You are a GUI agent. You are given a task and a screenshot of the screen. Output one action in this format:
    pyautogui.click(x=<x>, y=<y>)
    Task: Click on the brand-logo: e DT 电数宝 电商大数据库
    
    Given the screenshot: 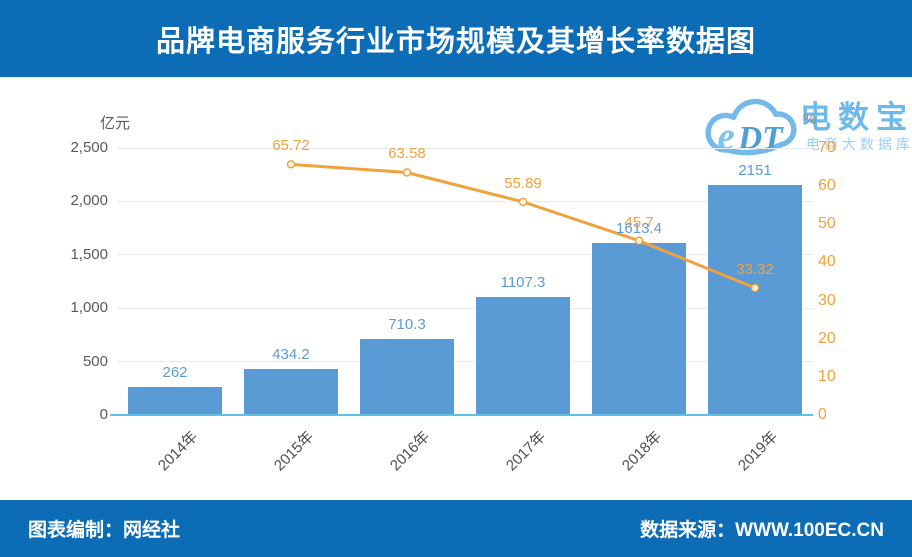 What is the action you would take?
    pyautogui.click(x=804, y=124)
    